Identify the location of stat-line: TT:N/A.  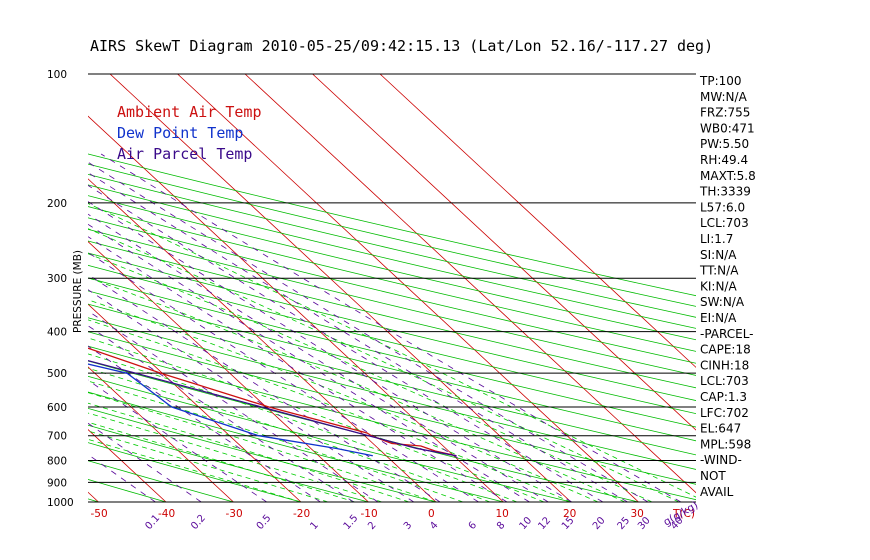
(719, 271).